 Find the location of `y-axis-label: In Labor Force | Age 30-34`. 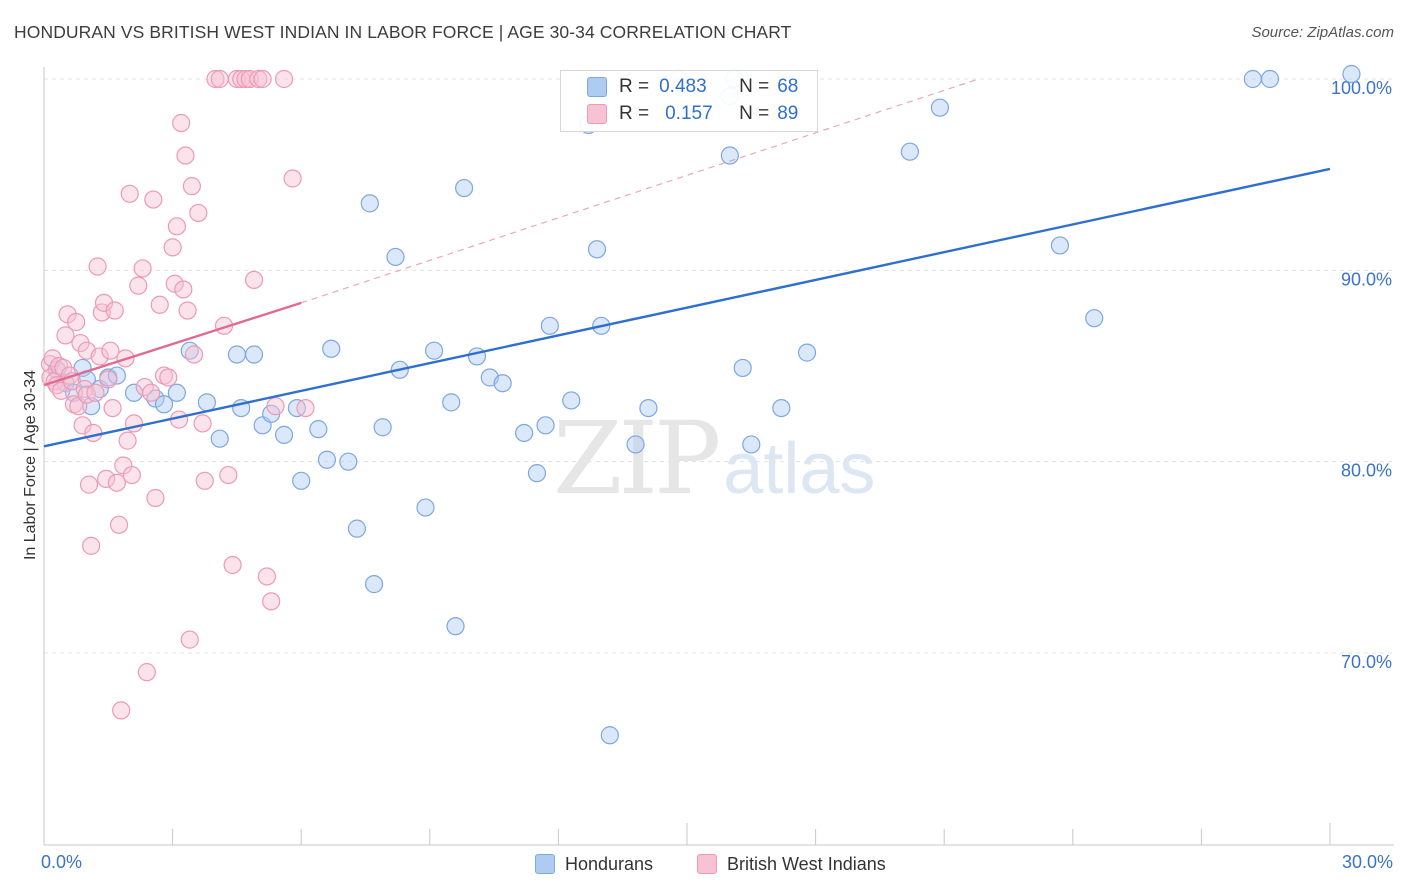

y-axis-label: In Labor Force | Age 30-34 is located at coordinates (30, 465).